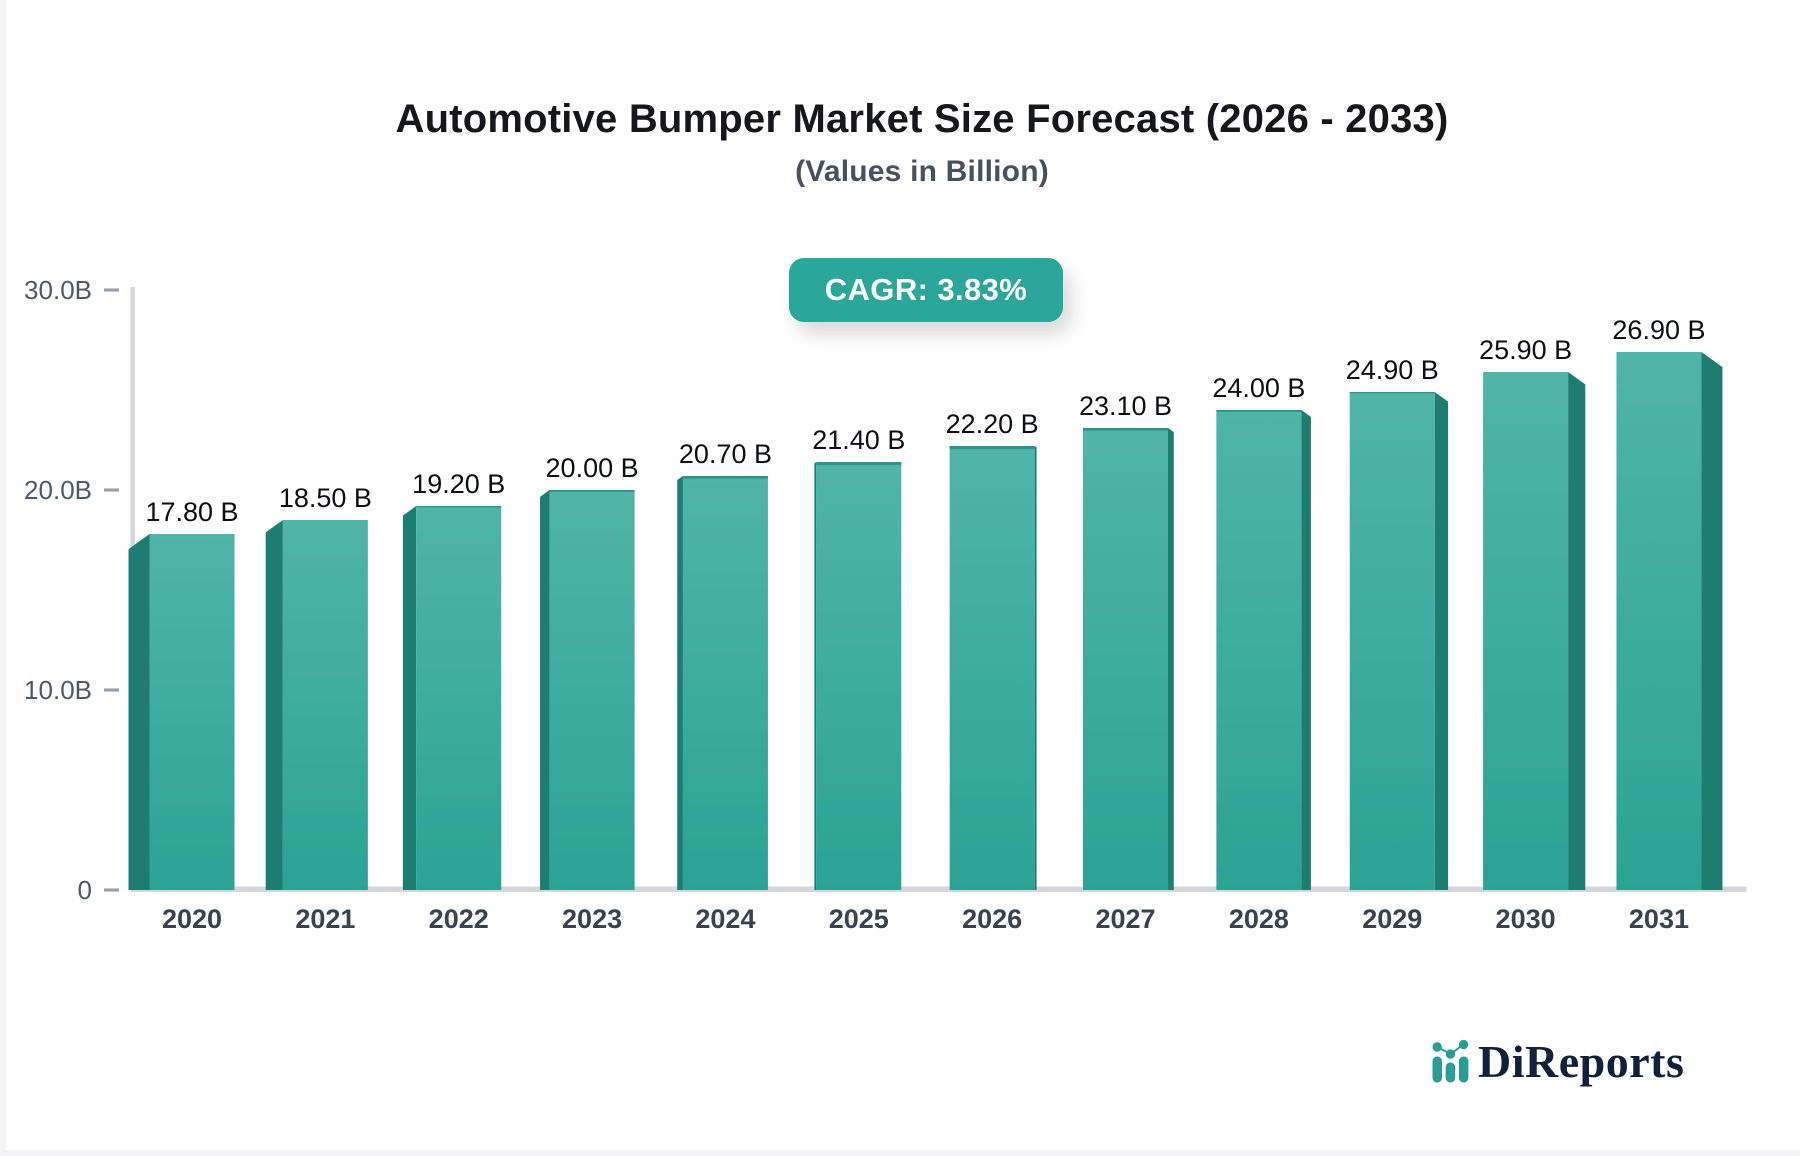 This screenshot has height=1156, width=1800. What do you see at coordinates (459, 919) in the screenshot?
I see `x-tick-label: 2022` at bounding box center [459, 919].